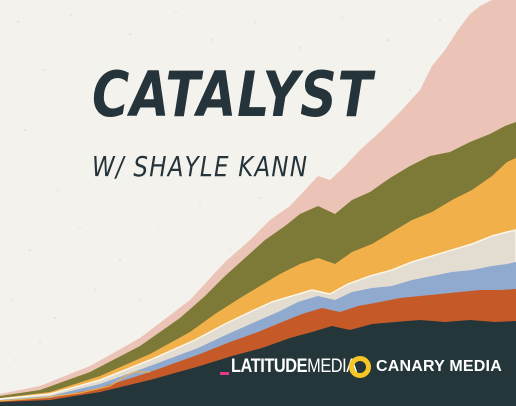 This screenshot has height=406, width=516. I want to click on canary-media-logo: CANARY MEDIA, so click(425, 367).